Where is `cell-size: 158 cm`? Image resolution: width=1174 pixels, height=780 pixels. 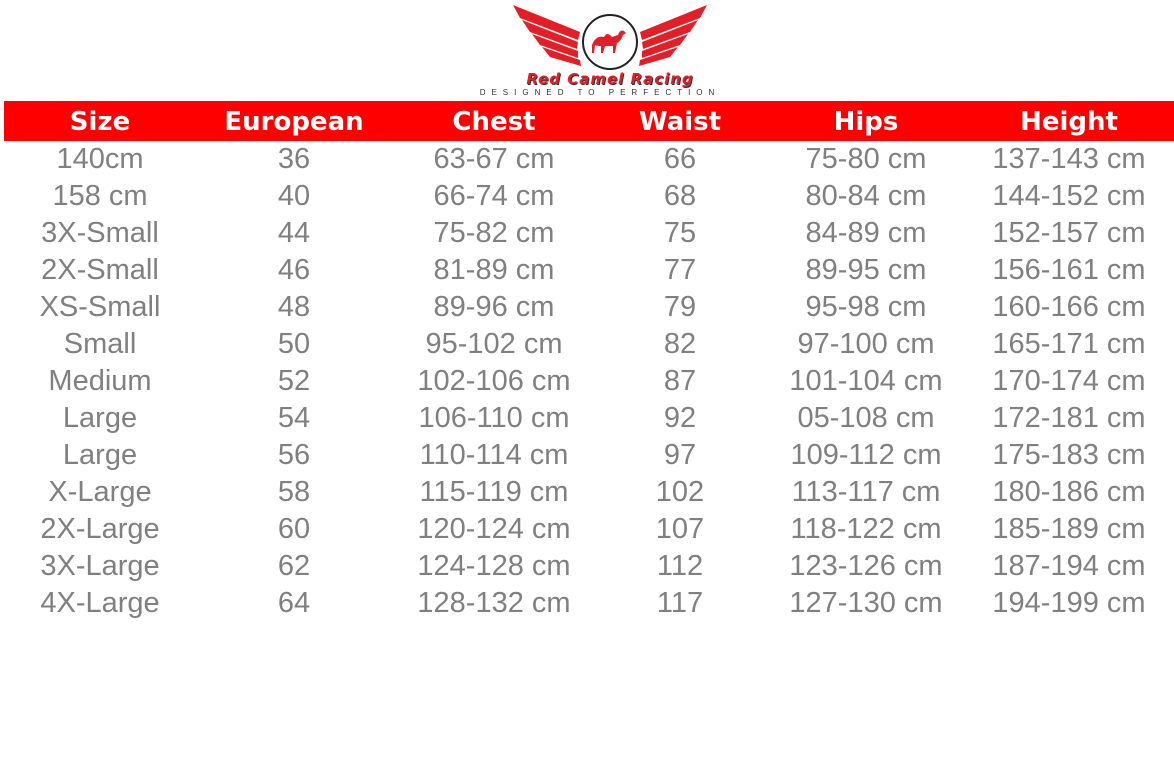
cell-size: 158 cm is located at coordinates (100, 196).